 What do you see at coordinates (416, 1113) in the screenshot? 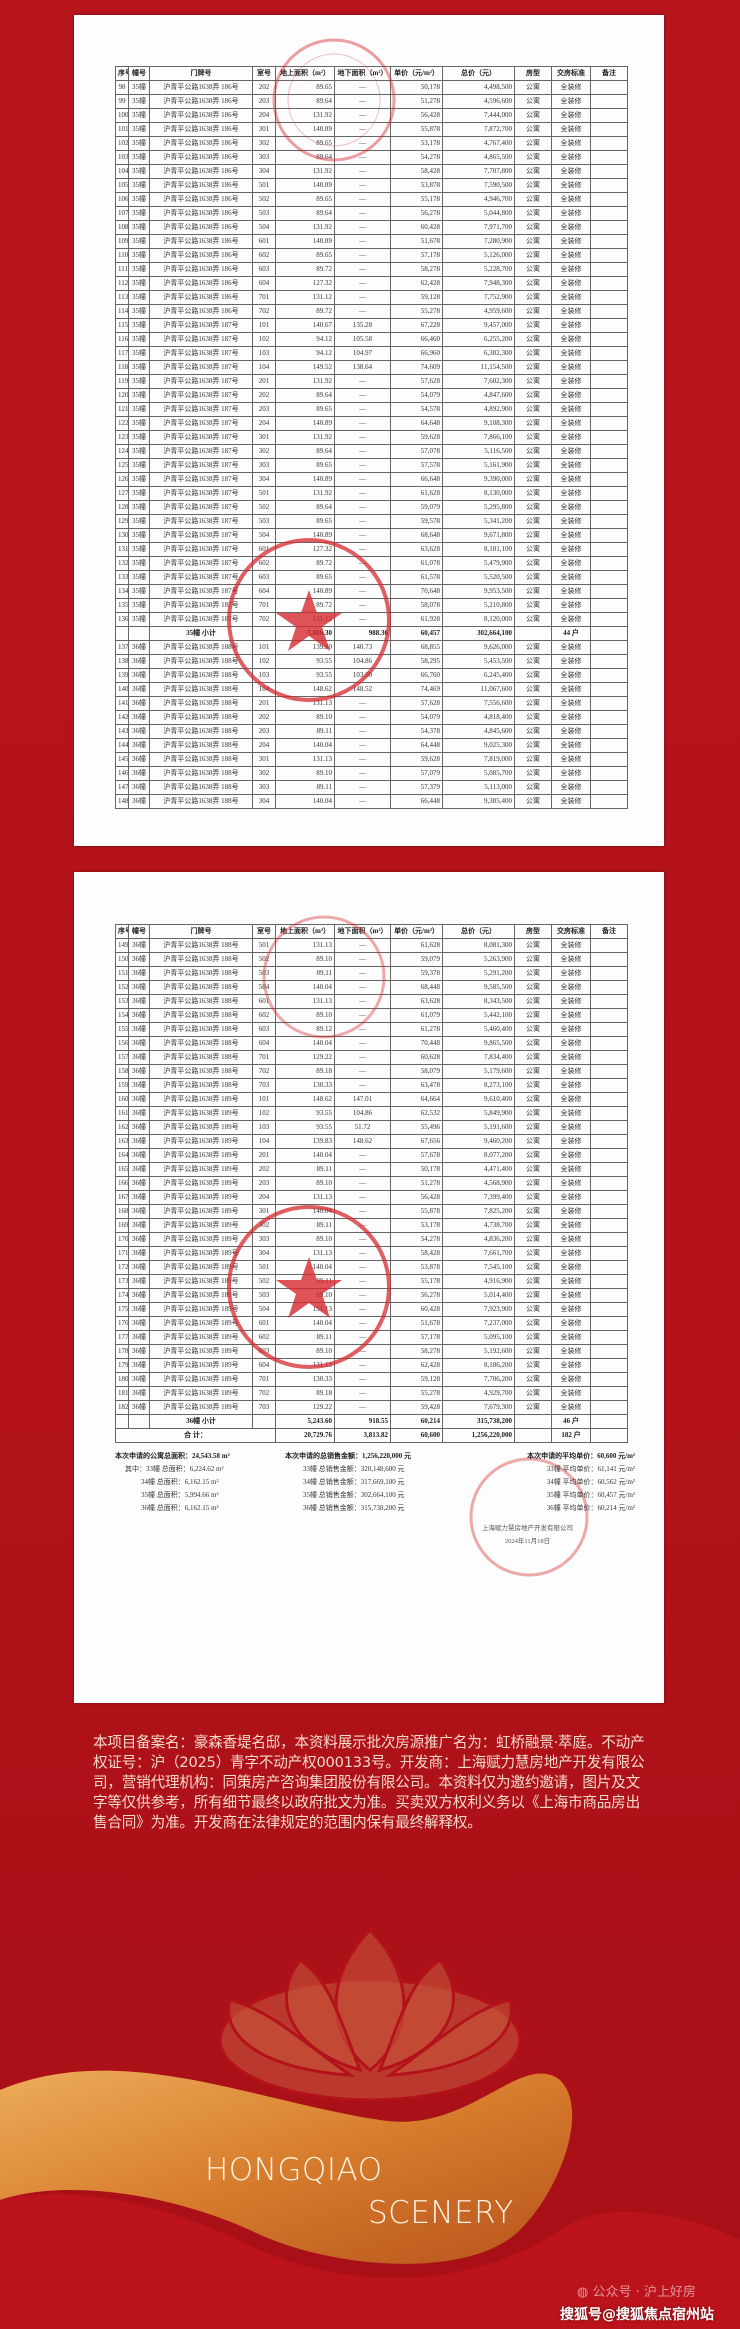
I see `table-cell: 62,532` at bounding box center [416, 1113].